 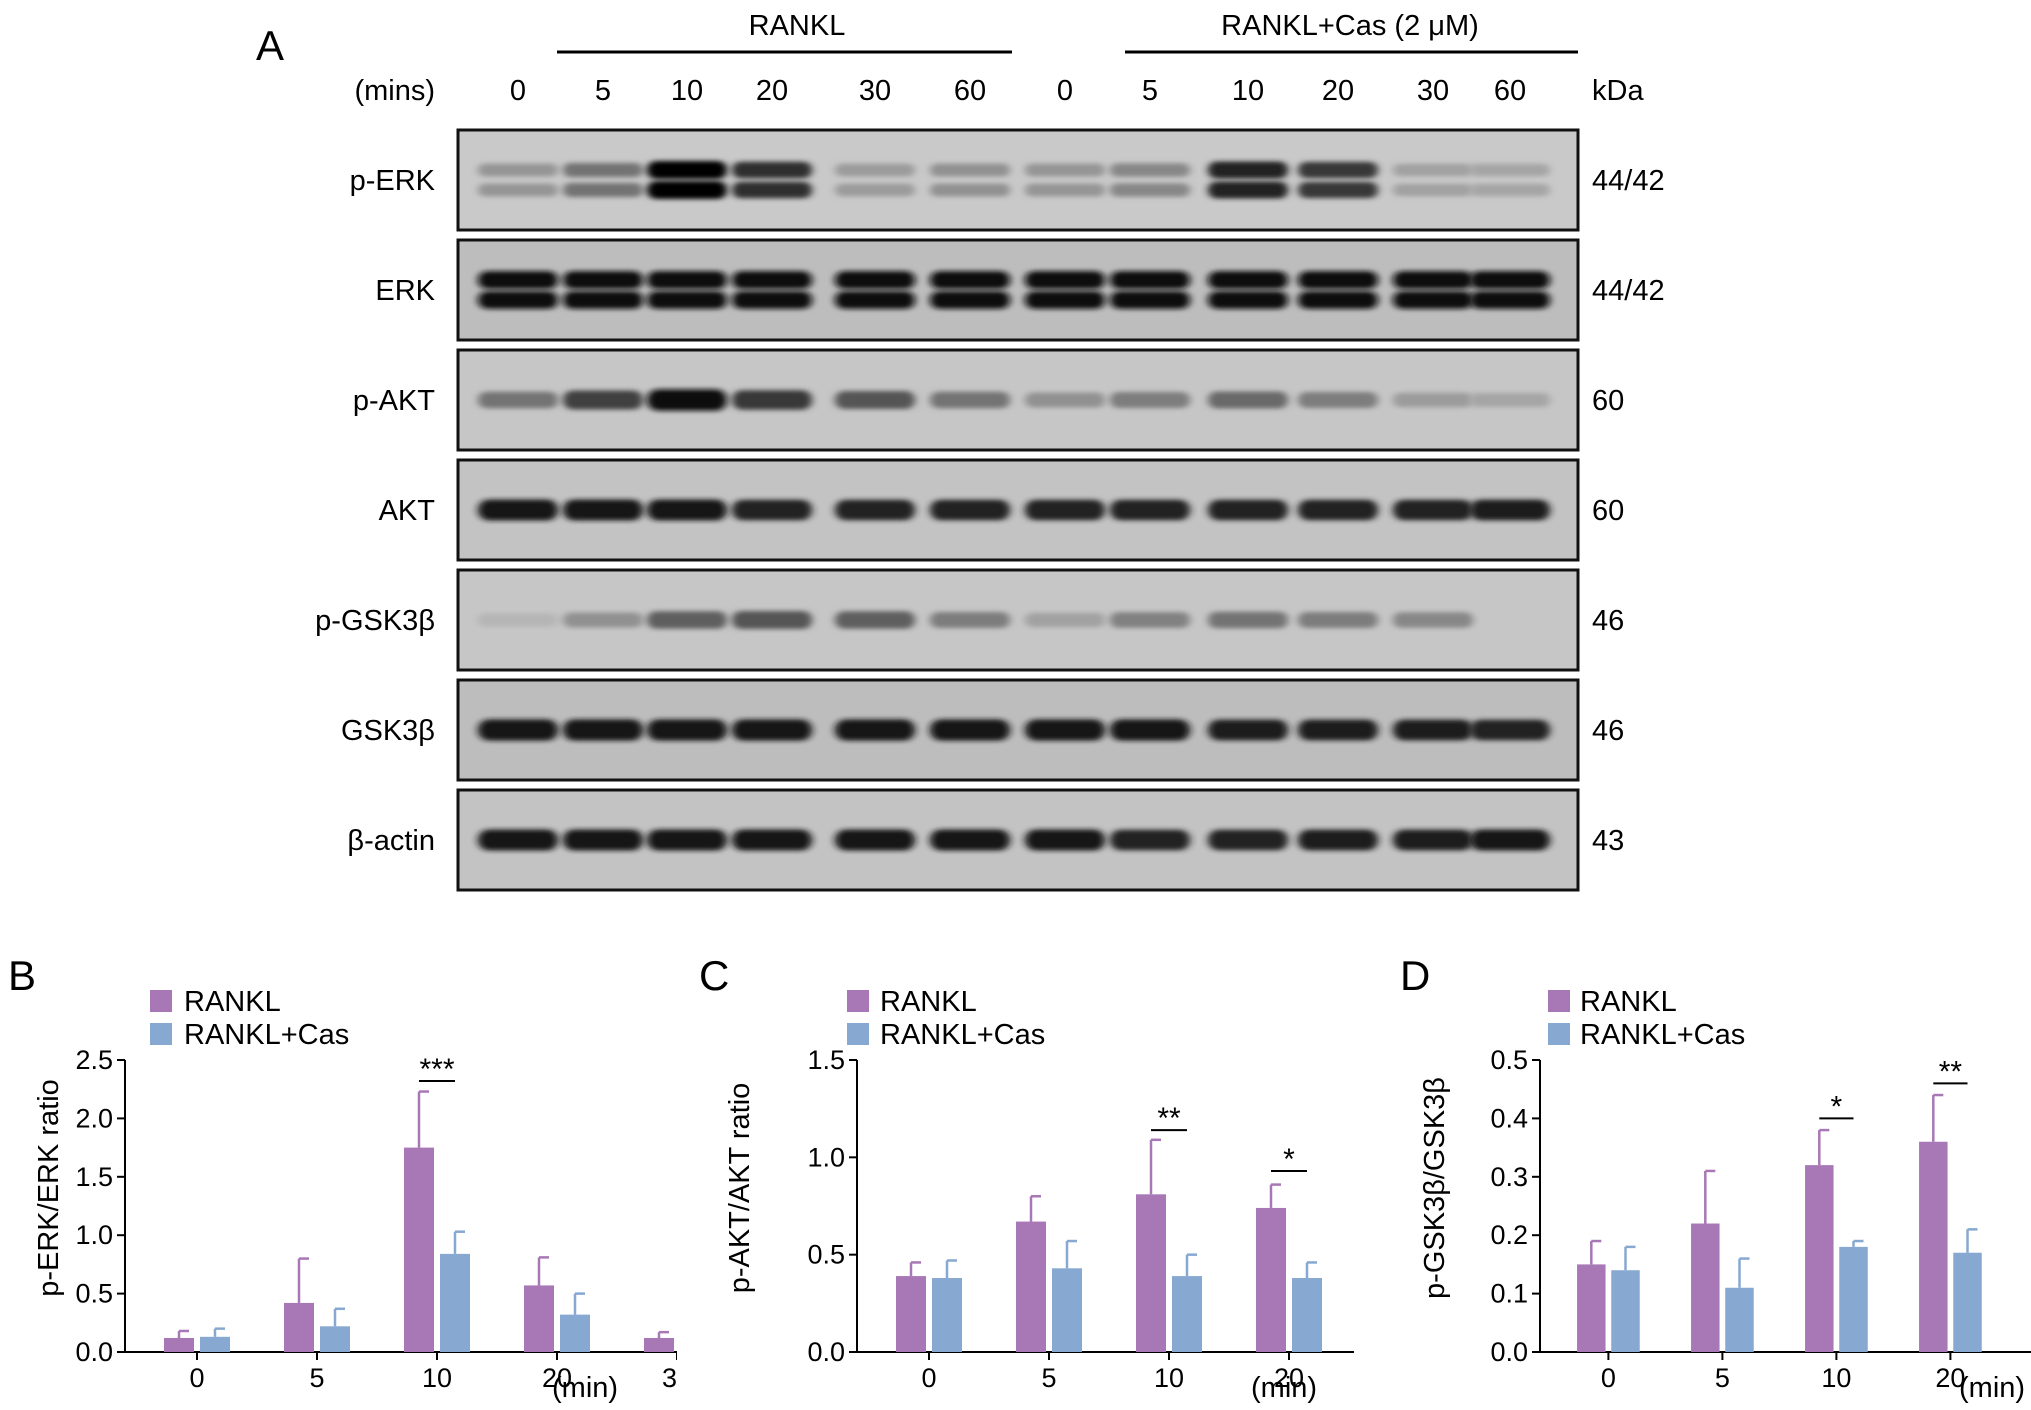 What do you see at coordinates (388, 731) in the screenshot?
I see `blot-label: GSK3β` at bounding box center [388, 731].